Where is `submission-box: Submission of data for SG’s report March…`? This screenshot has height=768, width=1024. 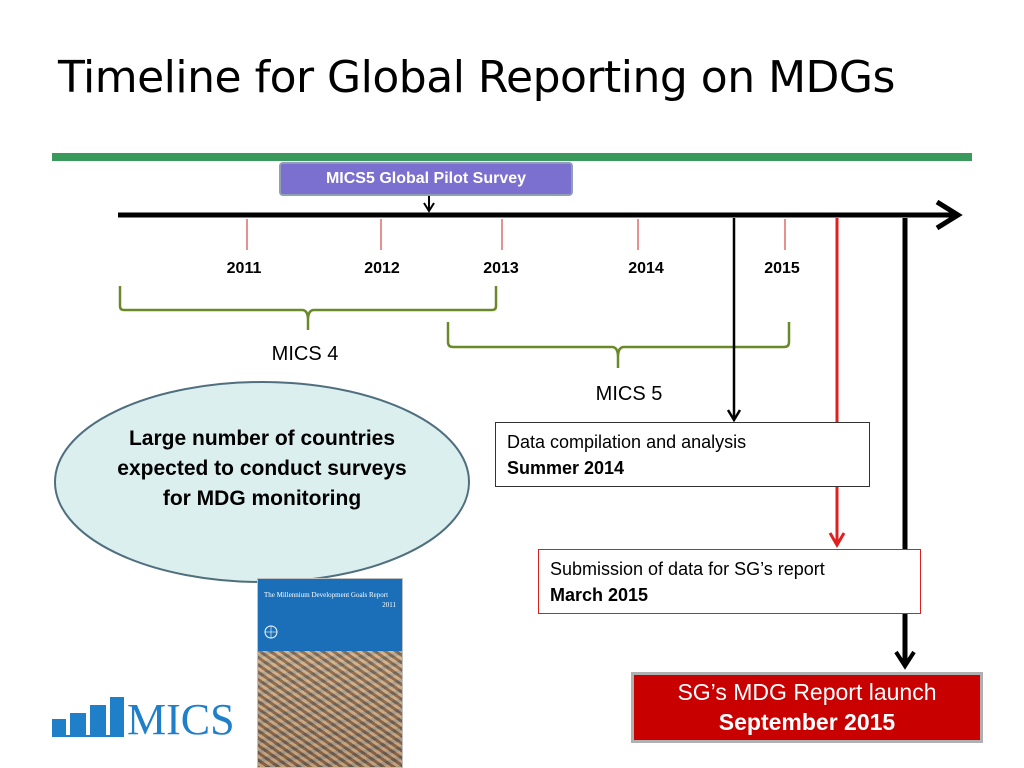 submission-box: Submission of data for SG’s report March… is located at coordinates (729, 581).